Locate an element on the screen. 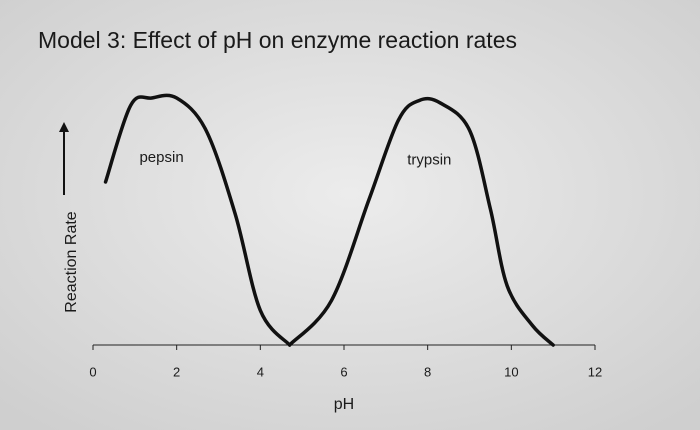 This screenshot has height=430, width=700. x-tick-label: 0 is located at coordinates (92, 371).